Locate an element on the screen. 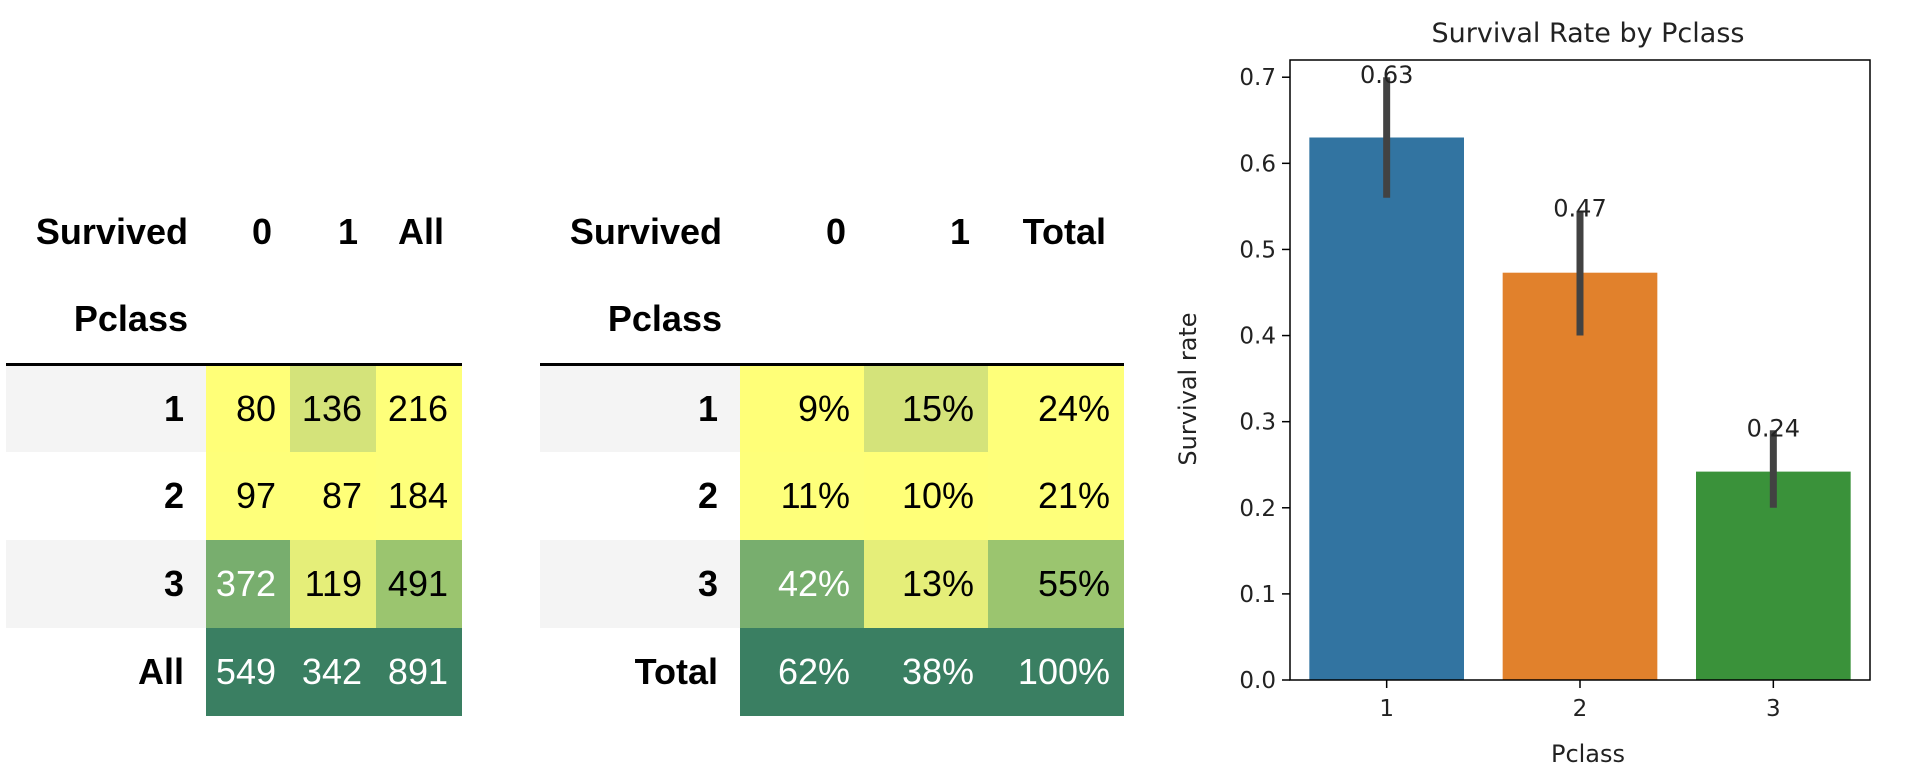 The image size is (1912, 782). table-cell: 87 is located at coordinates (333, 496).